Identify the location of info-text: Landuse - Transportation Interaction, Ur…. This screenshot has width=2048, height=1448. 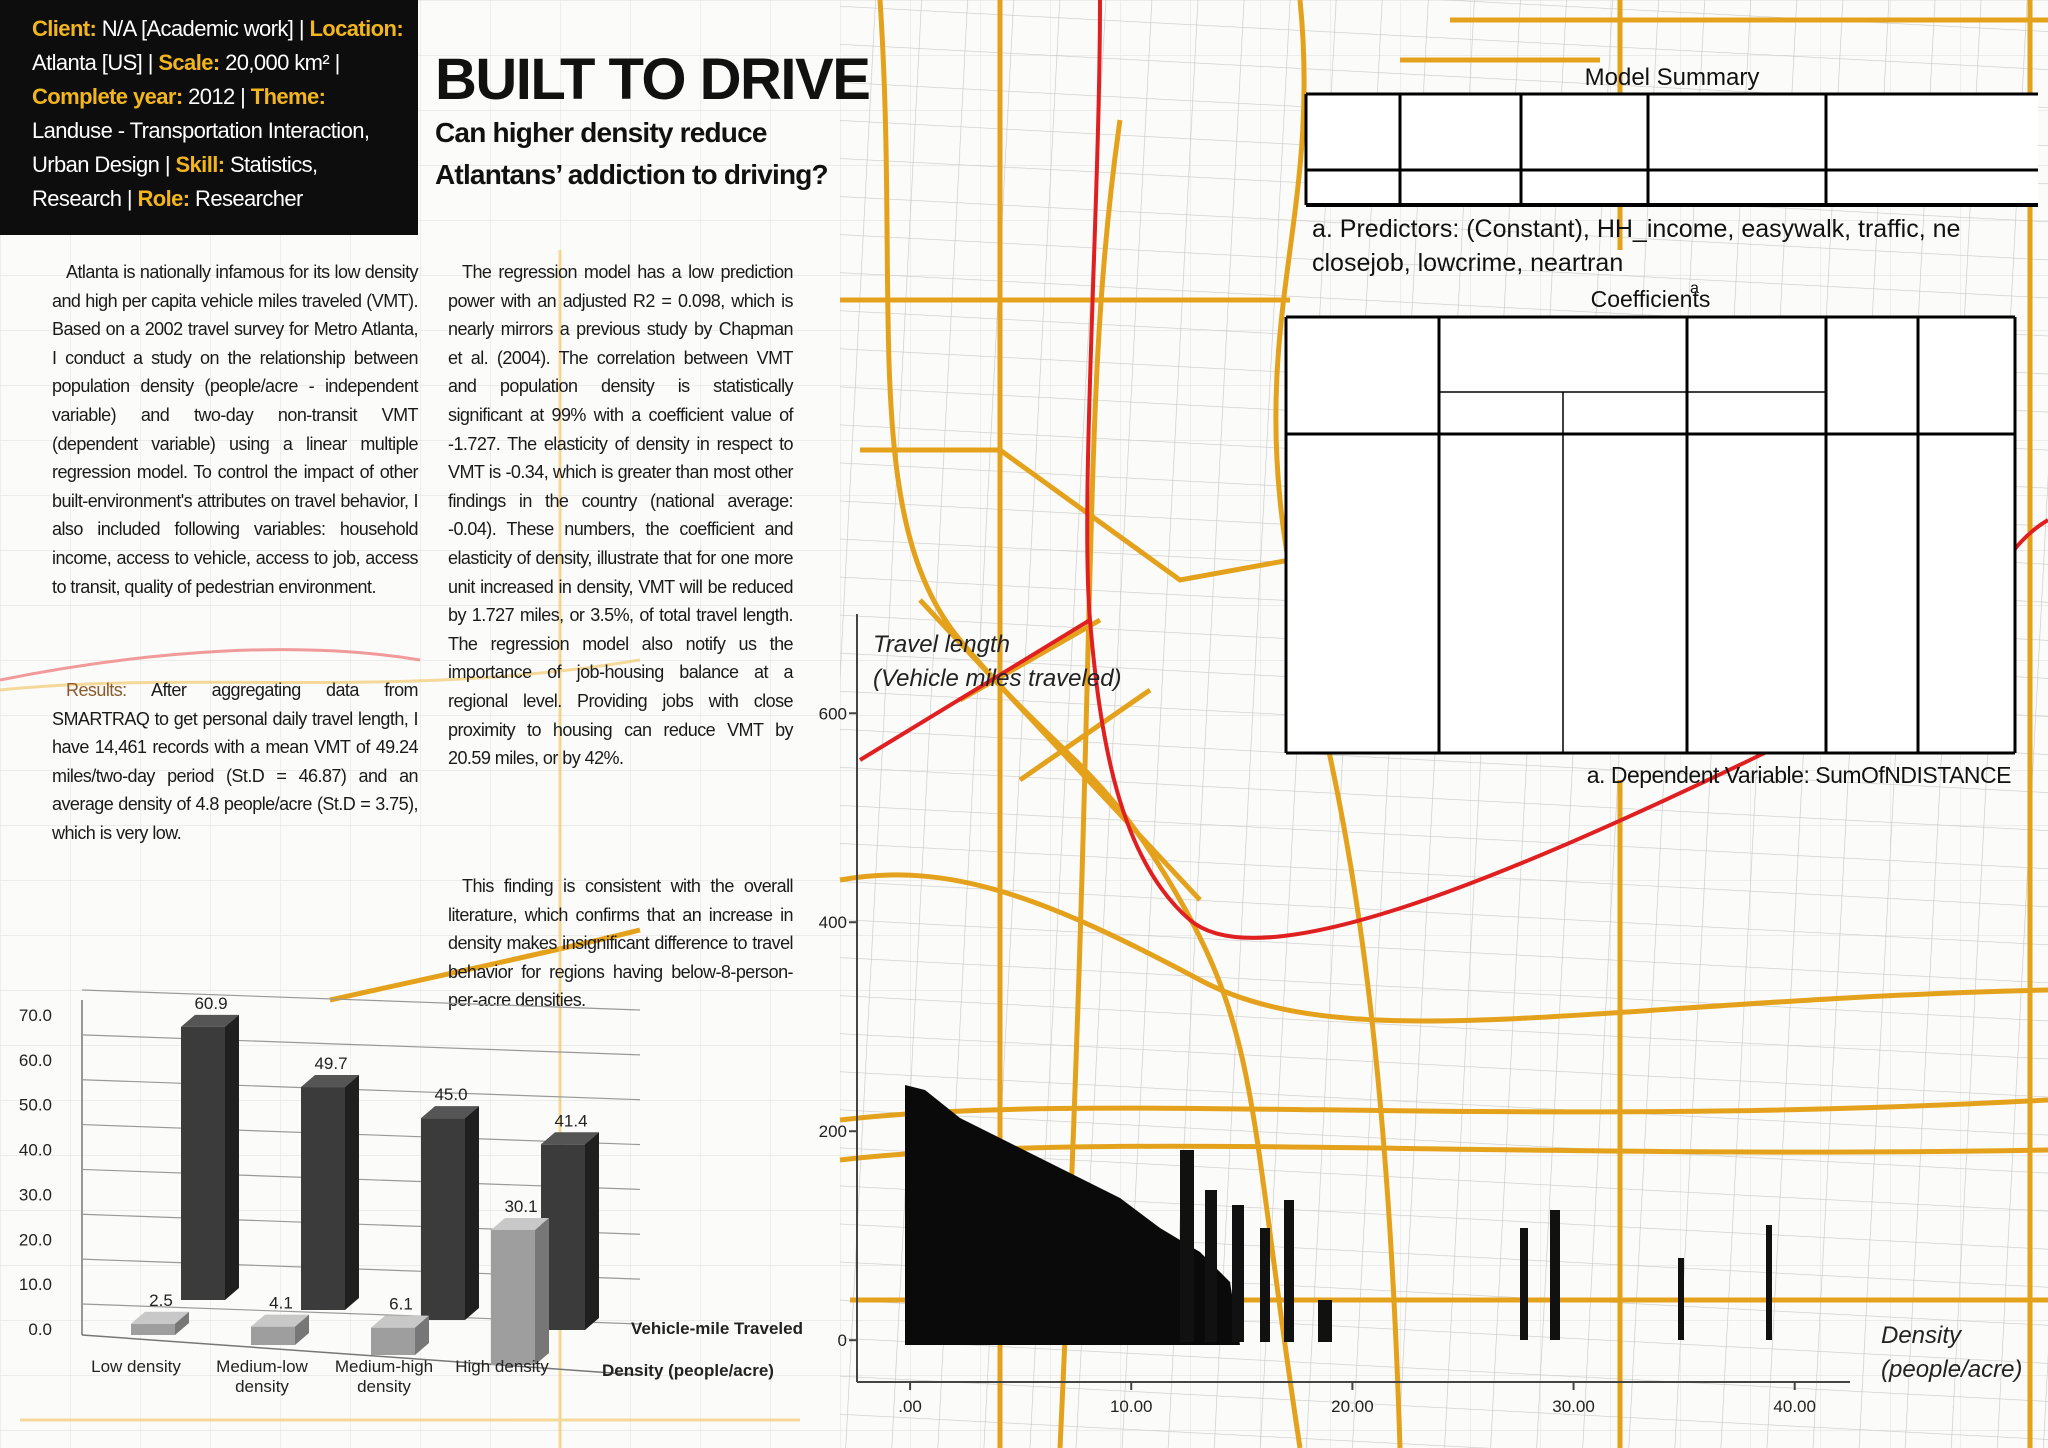
(201, 147).